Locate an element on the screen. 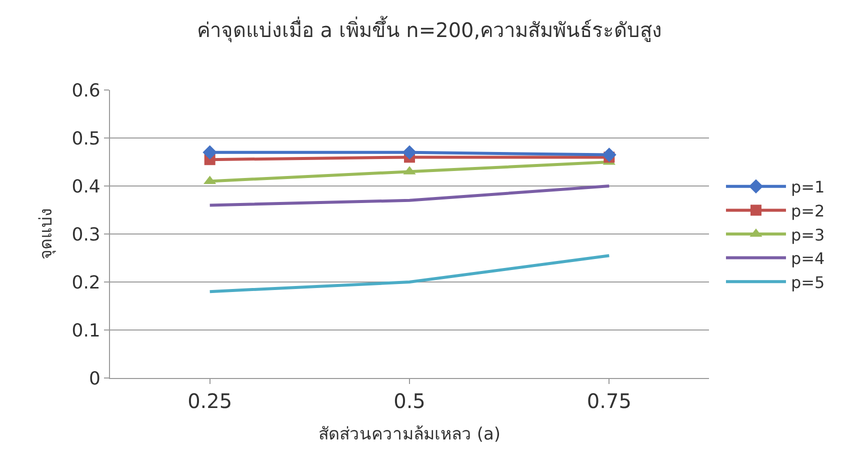 This screenshot has width=859, height=463. x-tick-label: 0.5 is located at coordinates (410, 401).